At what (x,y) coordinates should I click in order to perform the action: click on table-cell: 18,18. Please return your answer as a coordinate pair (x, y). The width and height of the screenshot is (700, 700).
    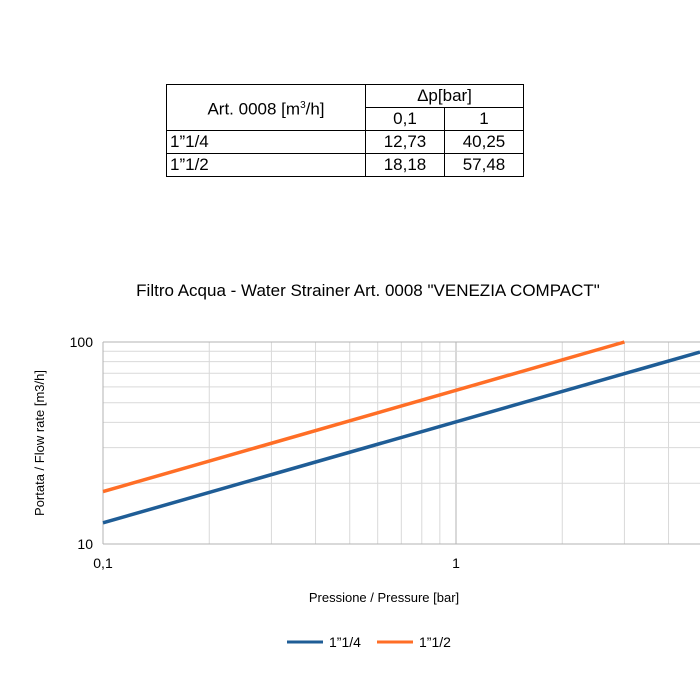
    Looking at the image, I should click on (405, 165).